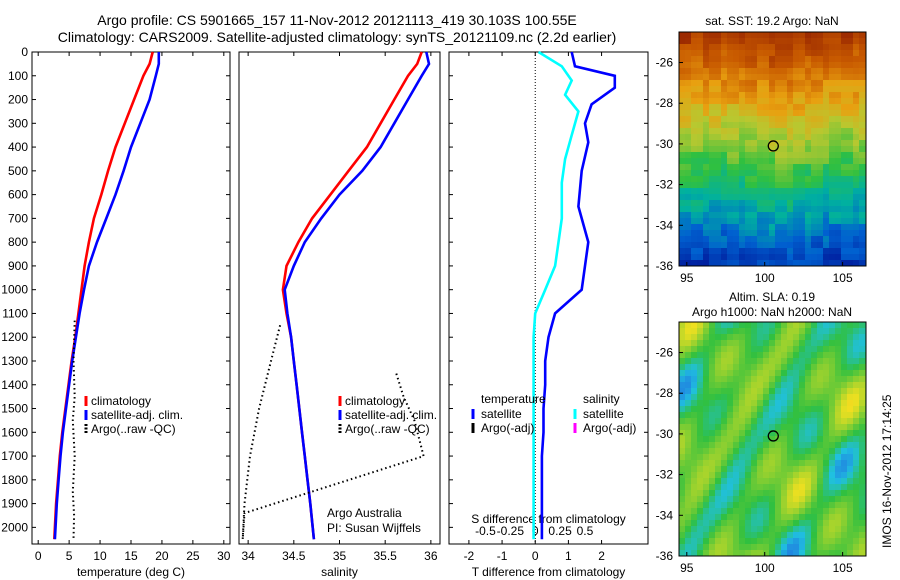 The height and width of the screenshot is (580, 900). I want to click on y-tick-label: 1100, so click(15, 313).